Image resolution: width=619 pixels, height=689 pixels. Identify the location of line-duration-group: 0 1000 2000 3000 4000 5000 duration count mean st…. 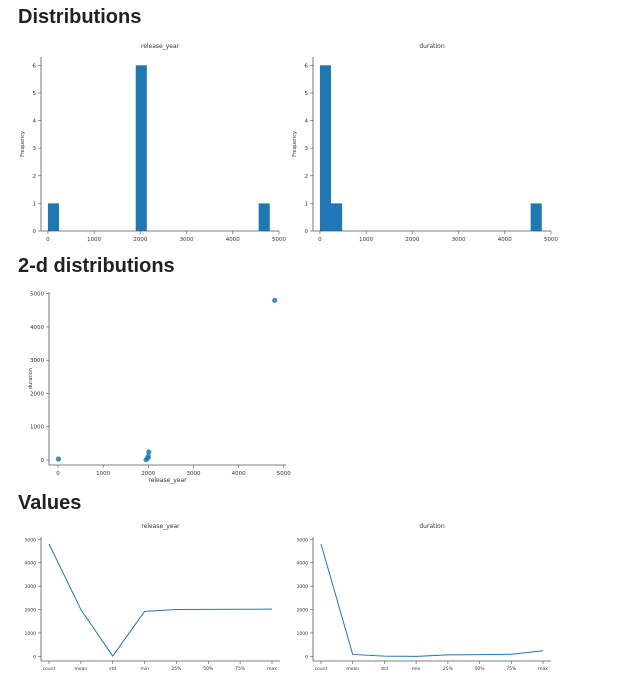
(424, 597).